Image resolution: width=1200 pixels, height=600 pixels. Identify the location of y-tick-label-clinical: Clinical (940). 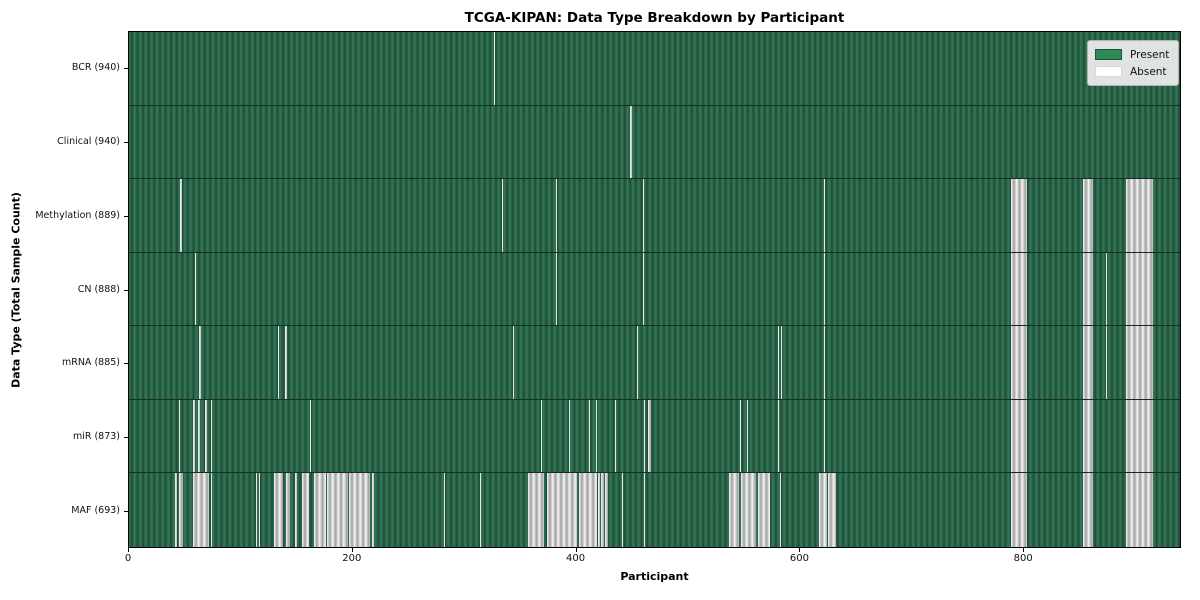
(88, 141).